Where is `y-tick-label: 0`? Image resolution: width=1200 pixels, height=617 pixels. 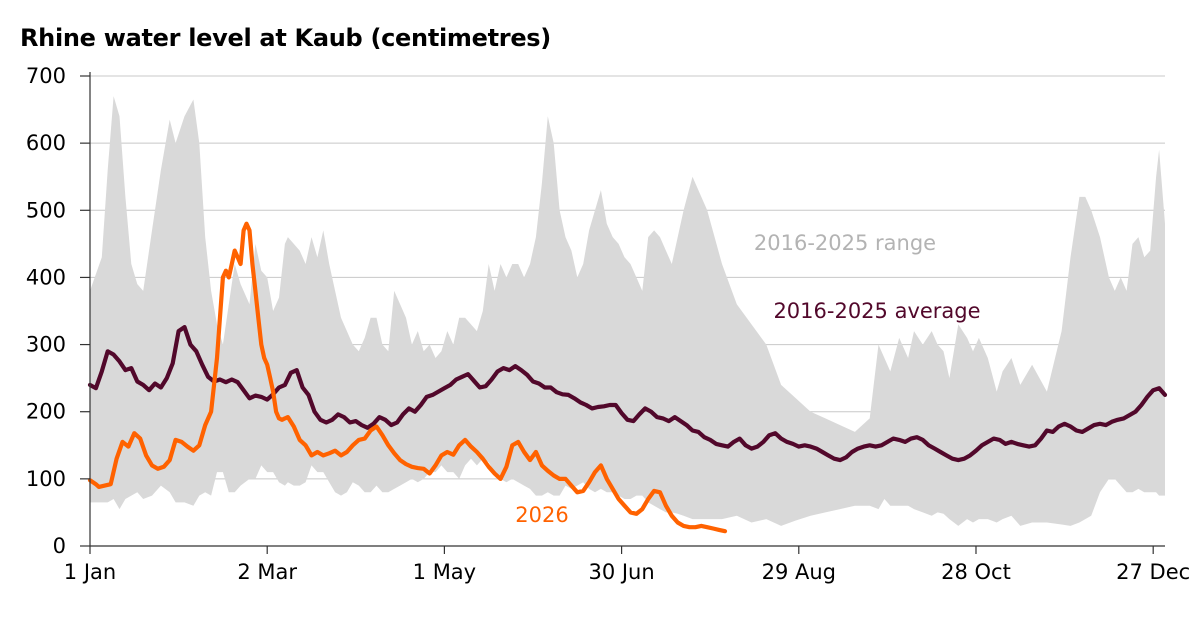 y-tick-label: 0 is located at coordinates (59, 546).